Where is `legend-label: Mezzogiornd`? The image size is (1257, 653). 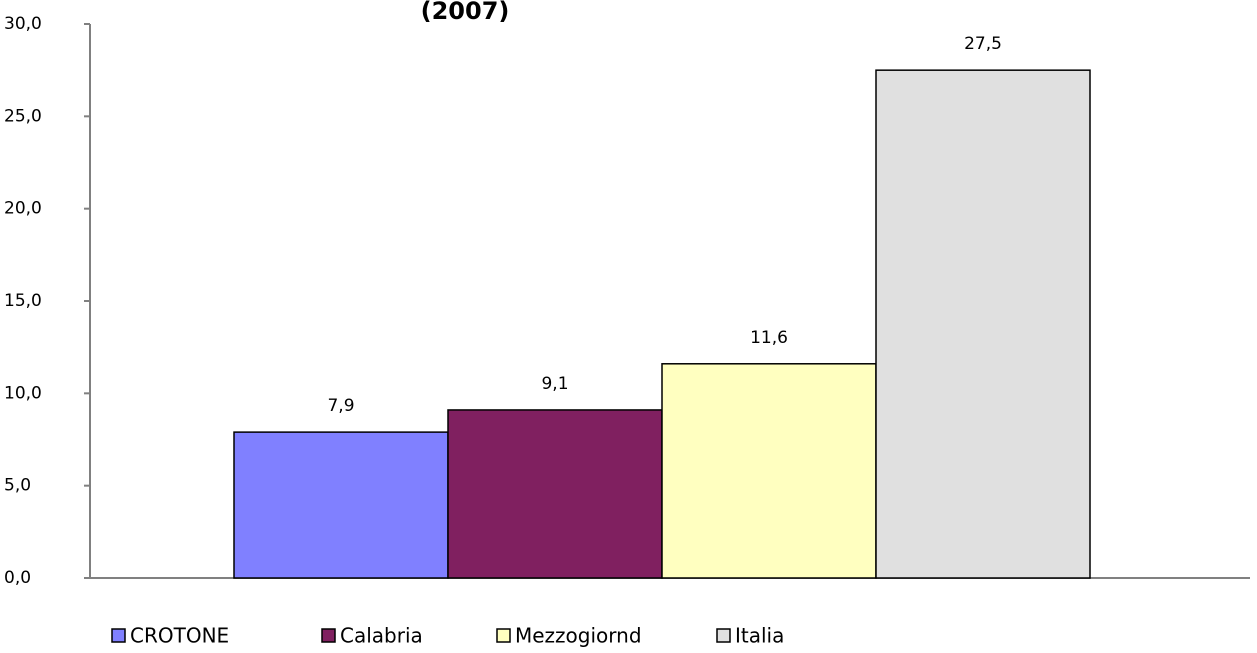 legend-label: Mezzogiornd is located at coordinates (578, 636).